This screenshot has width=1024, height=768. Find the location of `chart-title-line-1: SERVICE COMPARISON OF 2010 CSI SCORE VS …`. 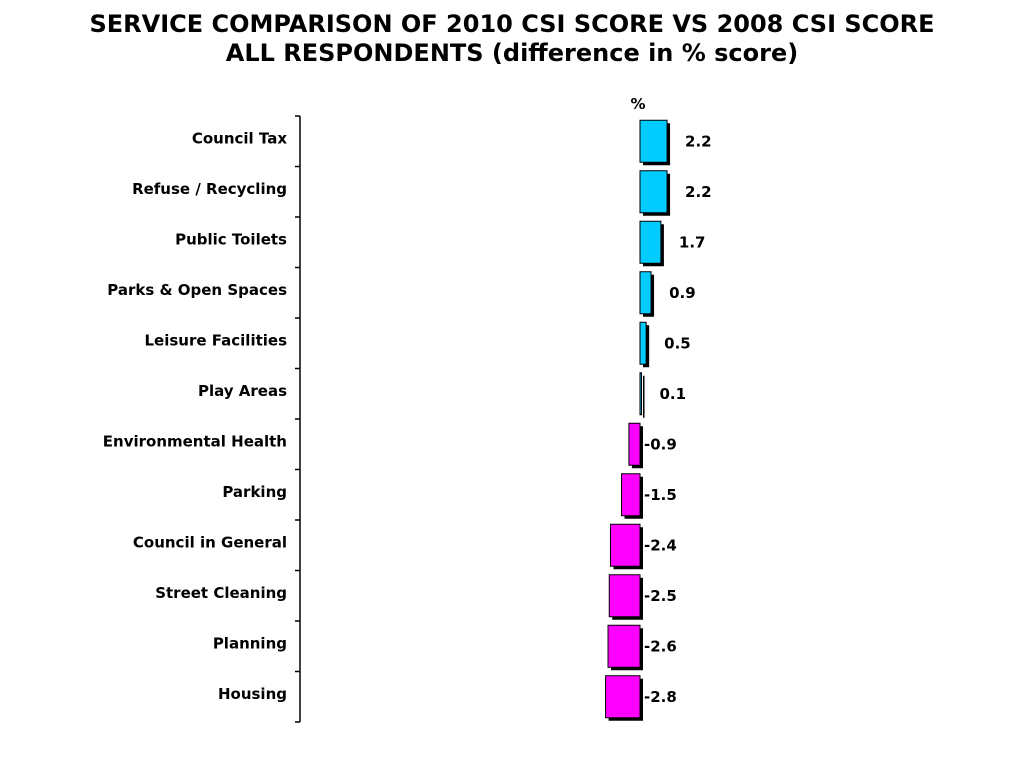

chart-title-line-1: SERVICE COMPARISON OF 2010 CSI SCORE VS … is located at coordinates (512, 24).